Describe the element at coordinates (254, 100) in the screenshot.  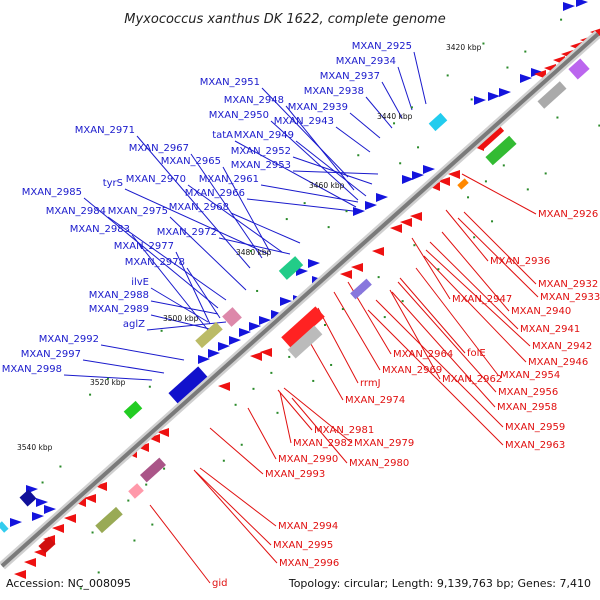
I see `forward-gene-label: MXAN_2948` at that location.